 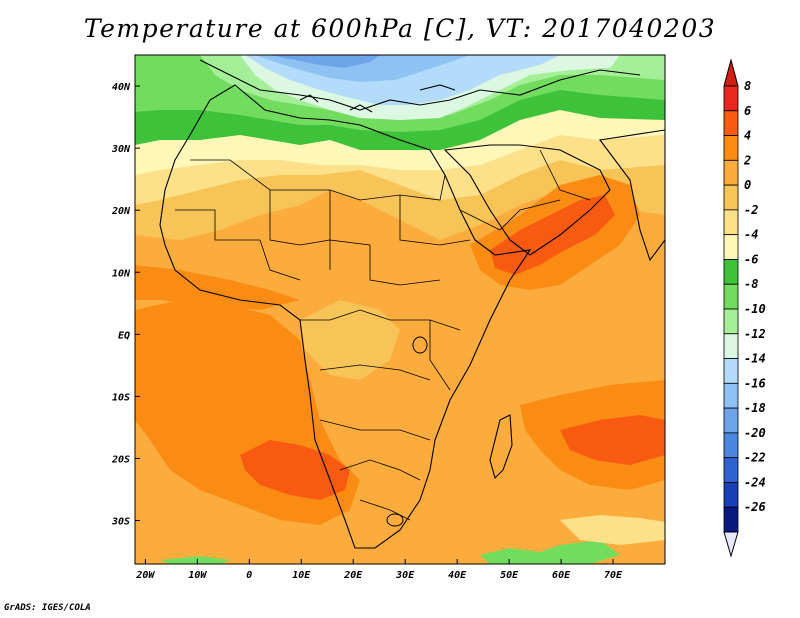 What do you see at coordinates (747, 86) in the screenshot?
I see `colorbar-label: 8` at bounding box center [747, 86].